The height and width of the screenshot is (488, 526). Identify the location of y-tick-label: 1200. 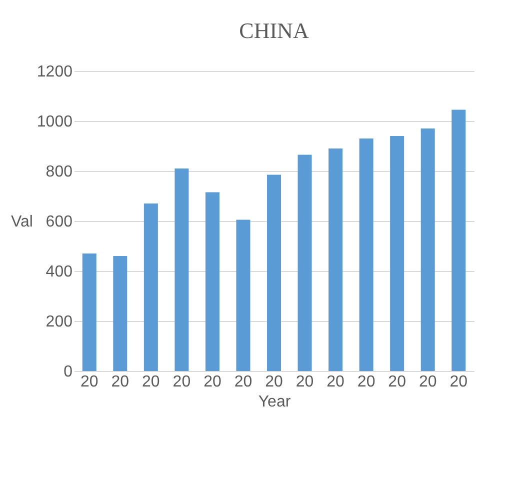
(54, 72).